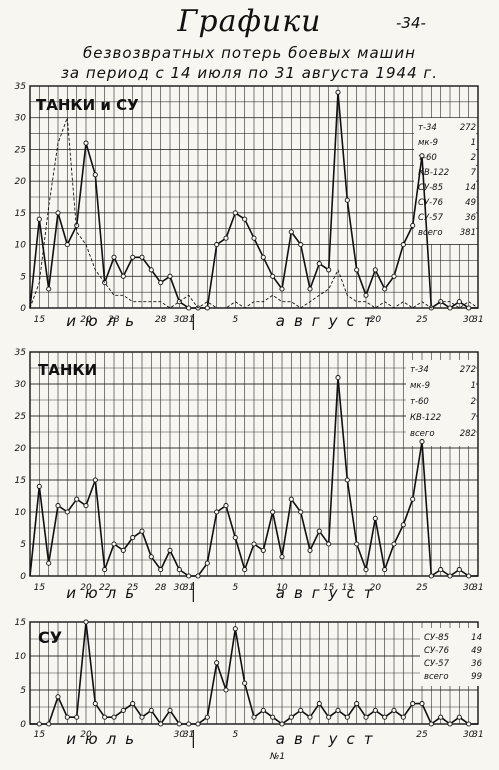  What do you see at coordinates (420, 386) in the screenshot?
I see `legend-entry-name: мк-9` at bounding box center [420, 386].